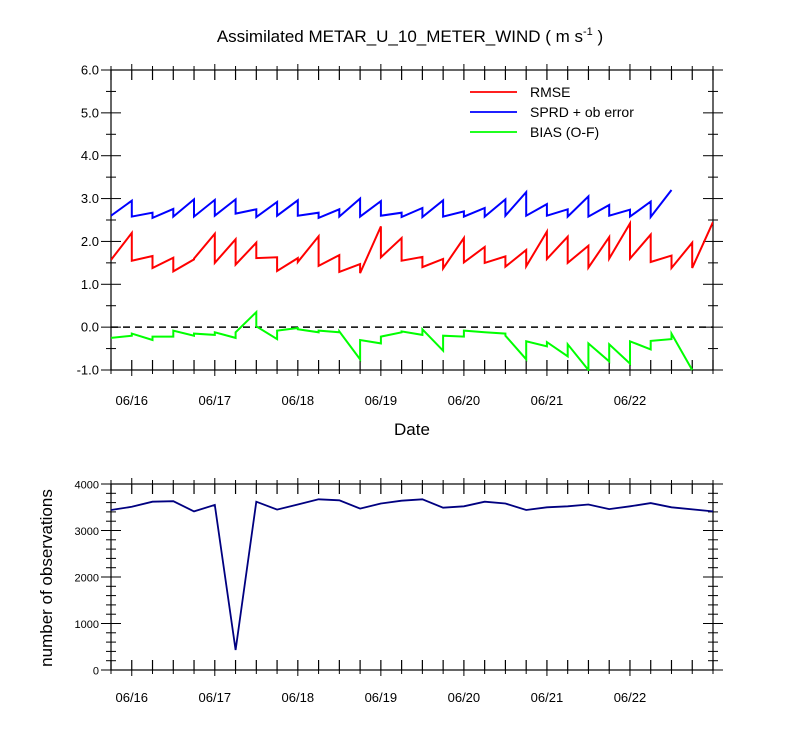 This screenshot has height=750, width=800. I want to click on bottom-y-tick-label: 0, so click(96, 672).